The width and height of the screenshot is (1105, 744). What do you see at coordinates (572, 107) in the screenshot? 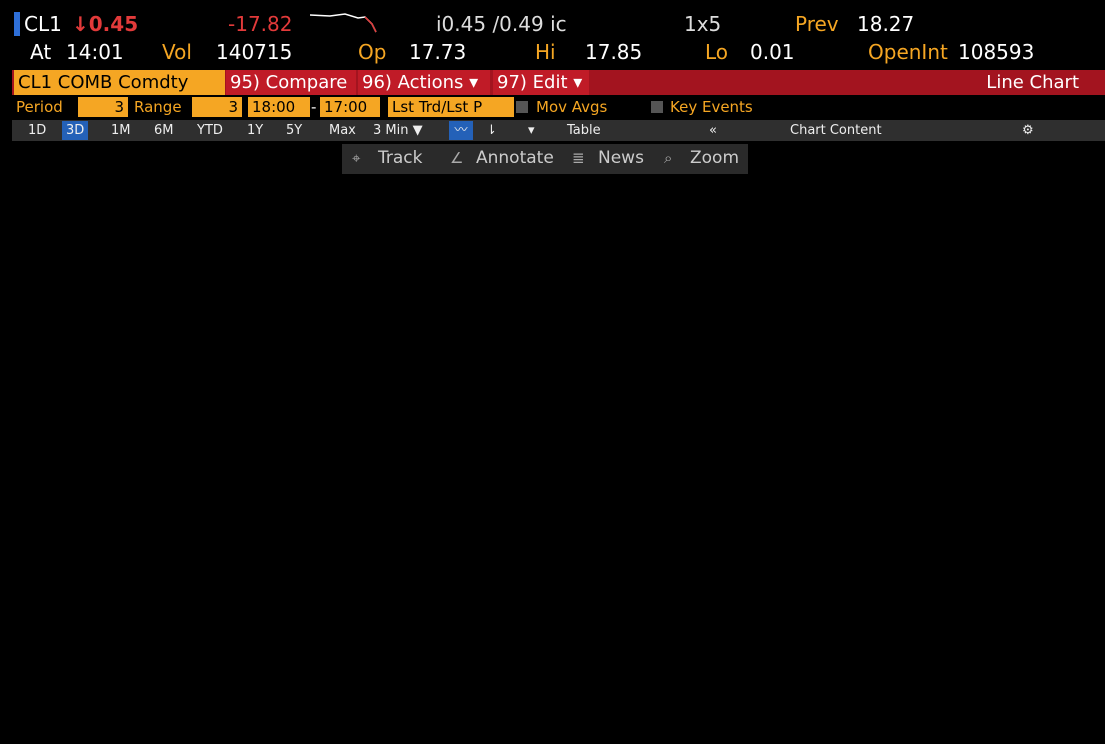
I see `mov-avgs: Mov Avgs` at bounding box center [572, 107].